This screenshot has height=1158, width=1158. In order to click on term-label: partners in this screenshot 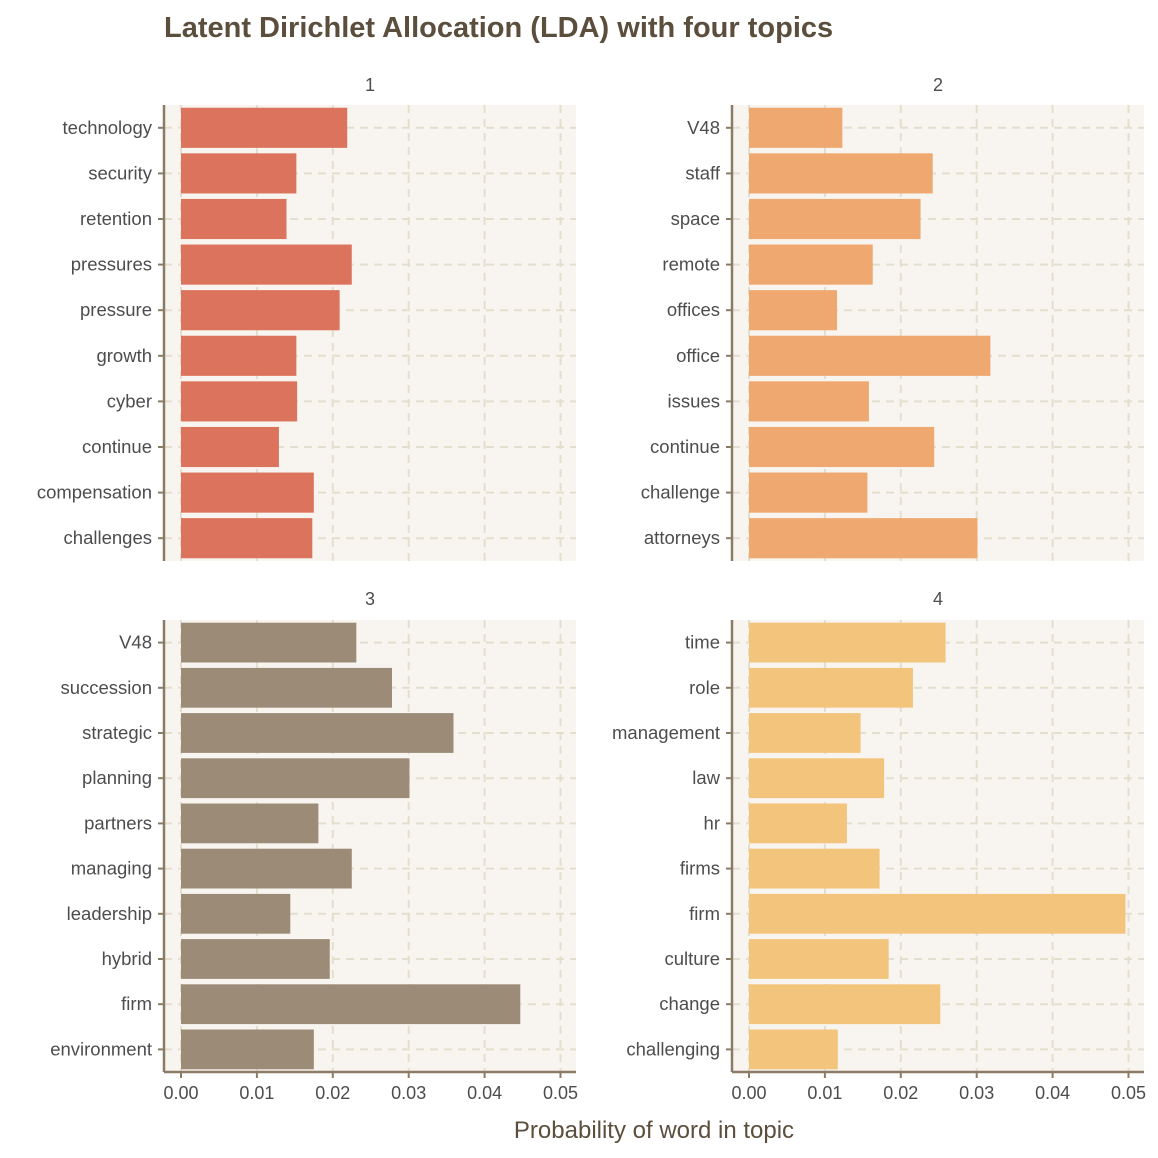, I will do `click(118, 822)`.